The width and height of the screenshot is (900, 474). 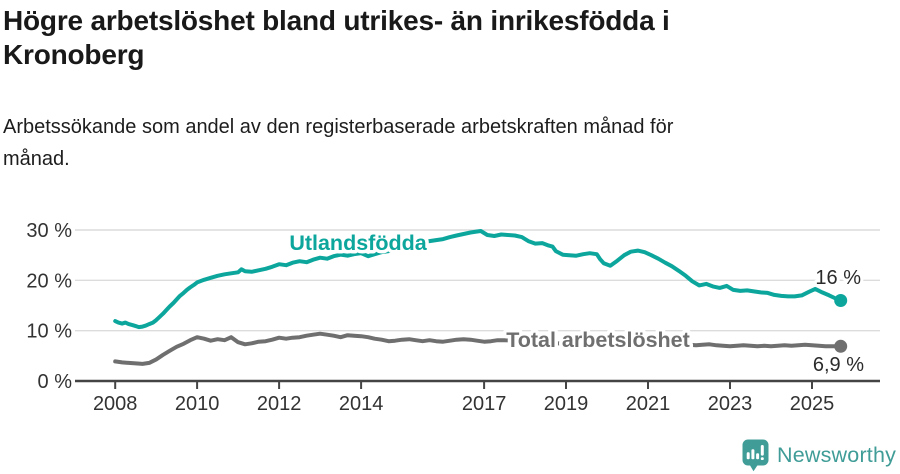 I want to click on end-value-label-total: 6,9 %, so click(x=838, y=365).